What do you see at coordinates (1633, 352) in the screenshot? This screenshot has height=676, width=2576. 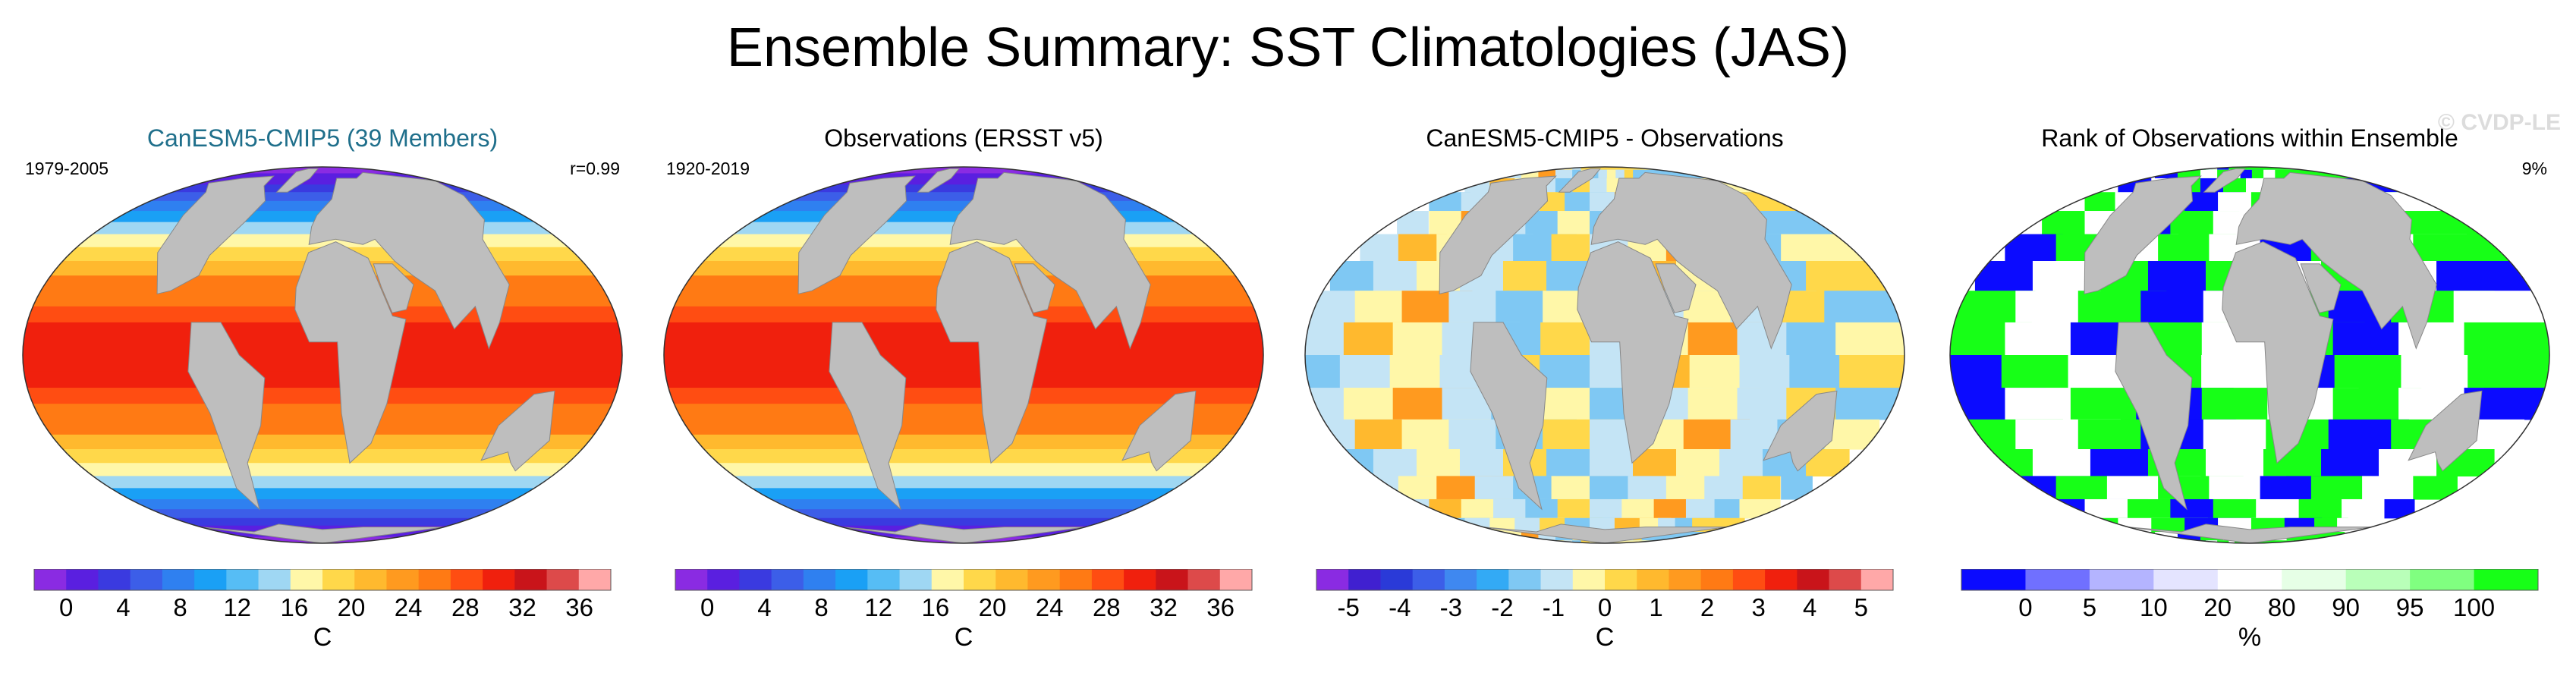 I see `land-africa` at bounding box center [1633, 352].